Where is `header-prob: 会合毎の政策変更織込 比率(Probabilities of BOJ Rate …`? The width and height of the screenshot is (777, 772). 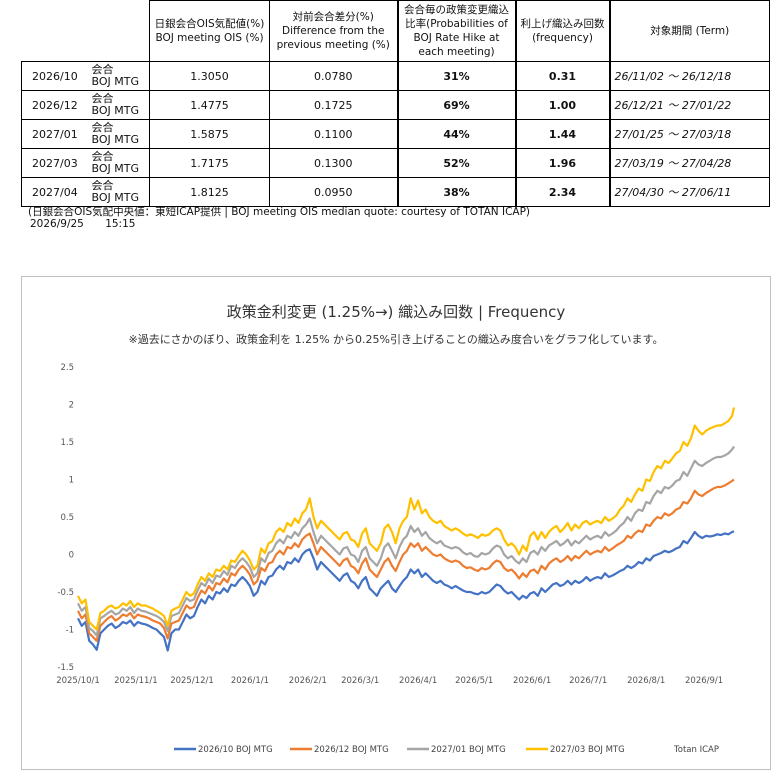 header-prob: 会合毎の政策変更織込 比率(Probabilities of BOJ Rate … is located at coordinates (456, 31).